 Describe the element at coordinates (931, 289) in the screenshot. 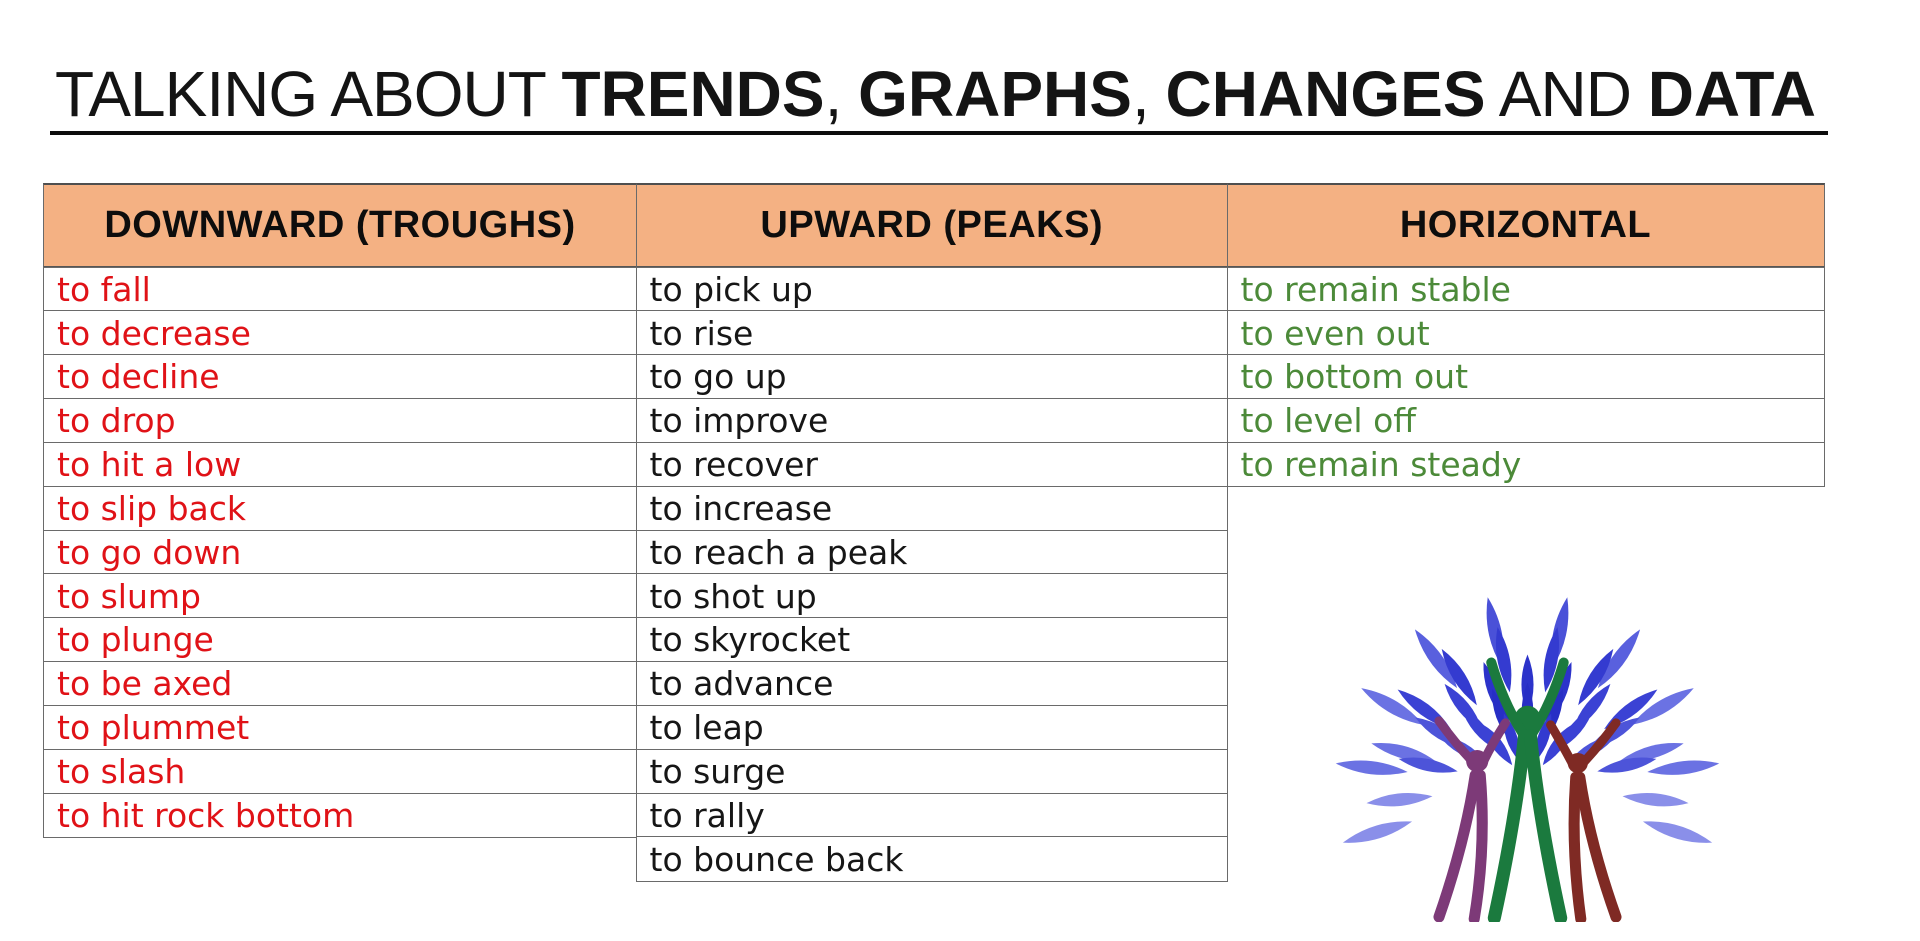

I see `table-cell: to pick up` at that location.